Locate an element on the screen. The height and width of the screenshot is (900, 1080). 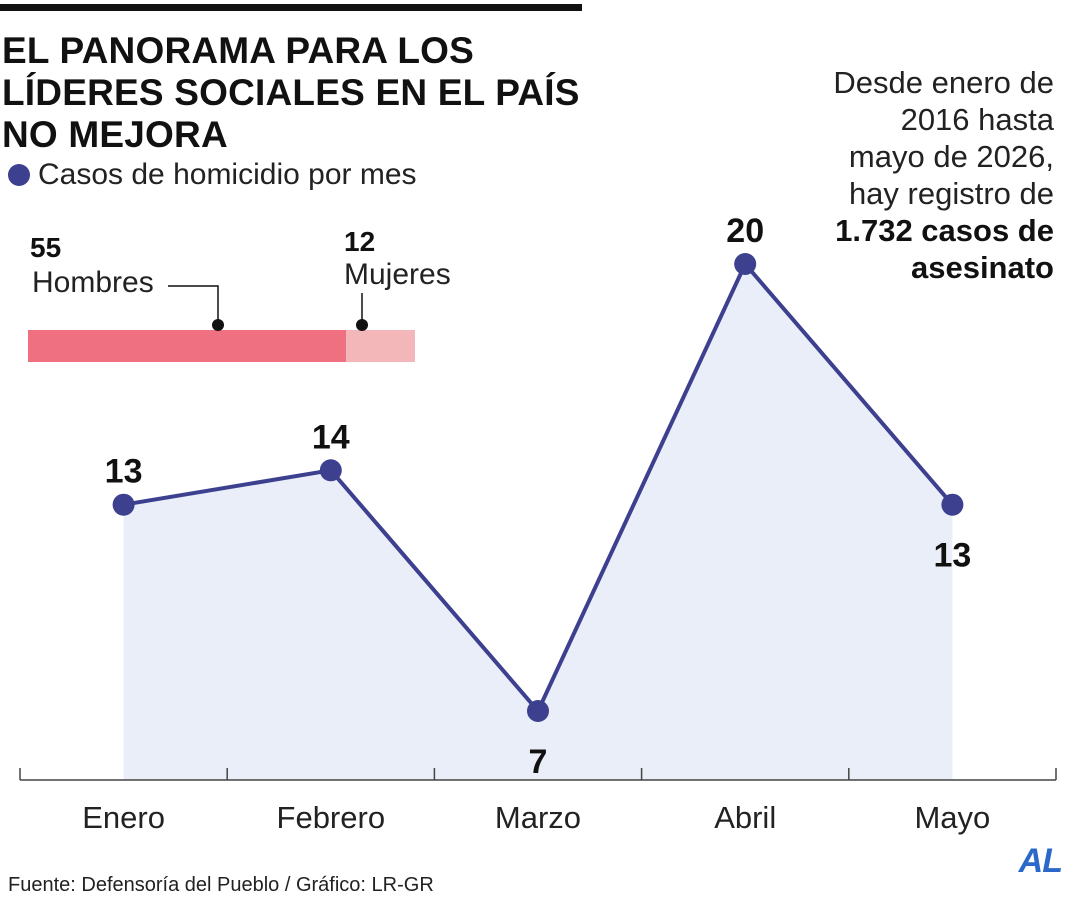
x-tick-label: Enero is located at coordinates (123, 817).